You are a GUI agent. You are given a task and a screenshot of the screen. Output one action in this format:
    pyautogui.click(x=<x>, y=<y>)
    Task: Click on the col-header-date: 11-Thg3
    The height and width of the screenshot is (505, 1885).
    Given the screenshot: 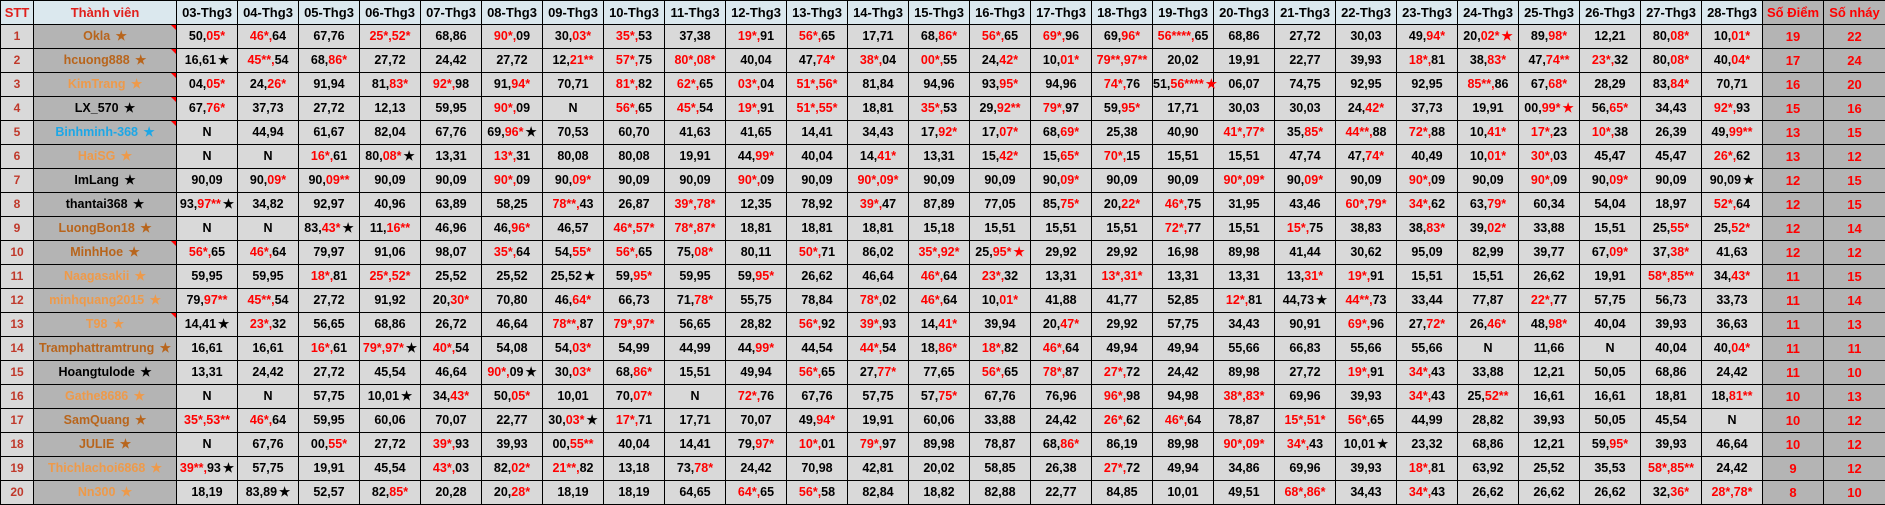 What is the action you would take?
    pyautogui.click(x=695, y=12)
    